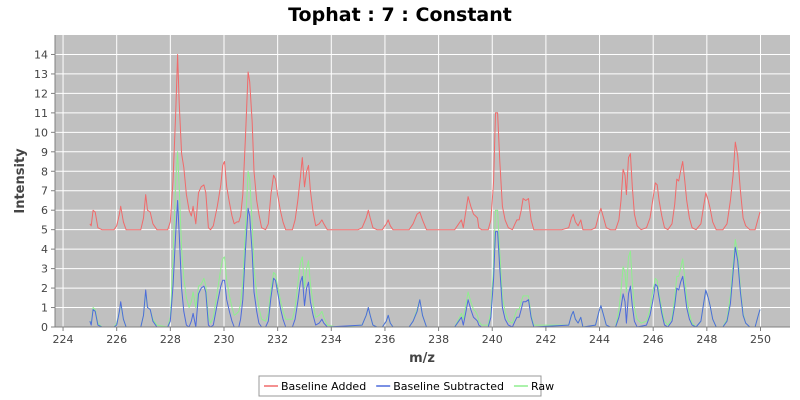  I want to click on chart-title: Tophat : 7 : Constant, so click(400, 15).